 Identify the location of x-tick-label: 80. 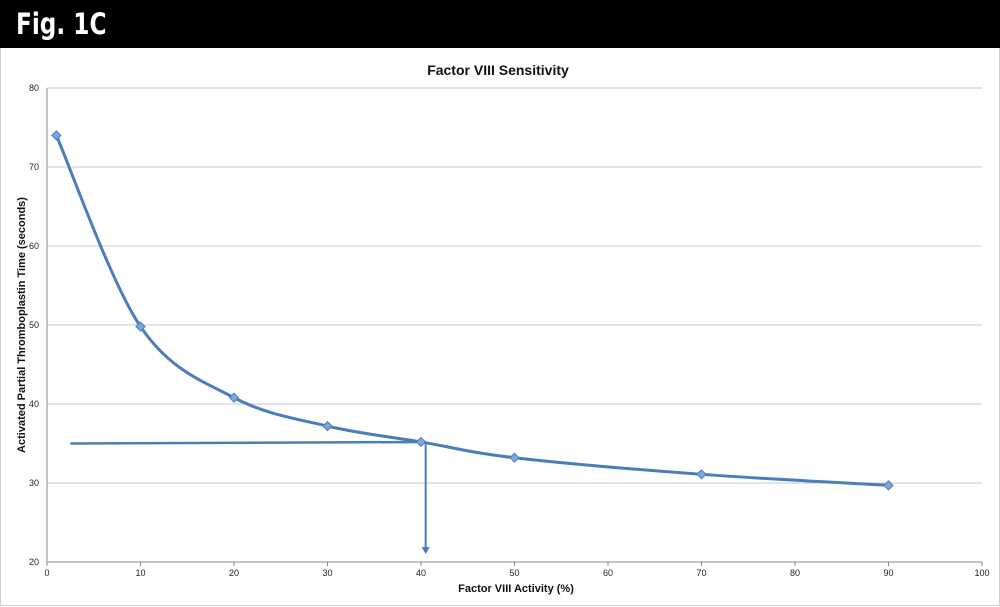
(795, 573).